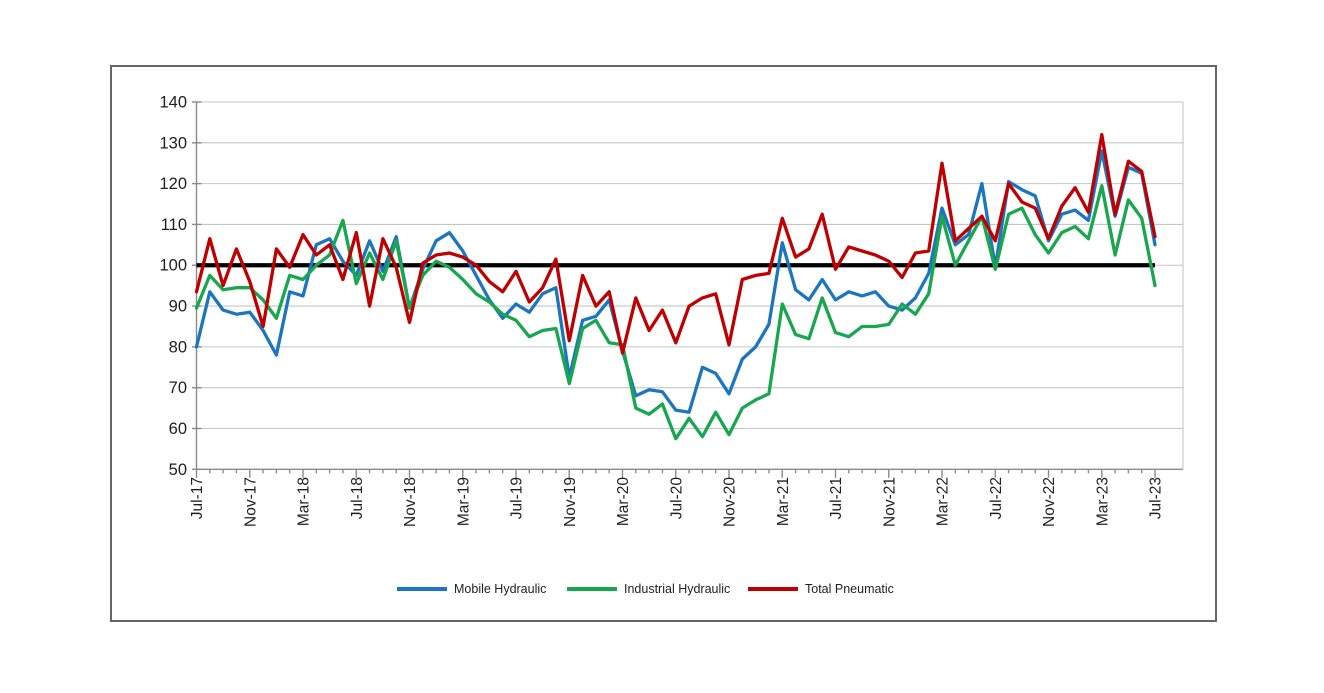  I want to click on y-tick-label: 90, so click(178, 307).